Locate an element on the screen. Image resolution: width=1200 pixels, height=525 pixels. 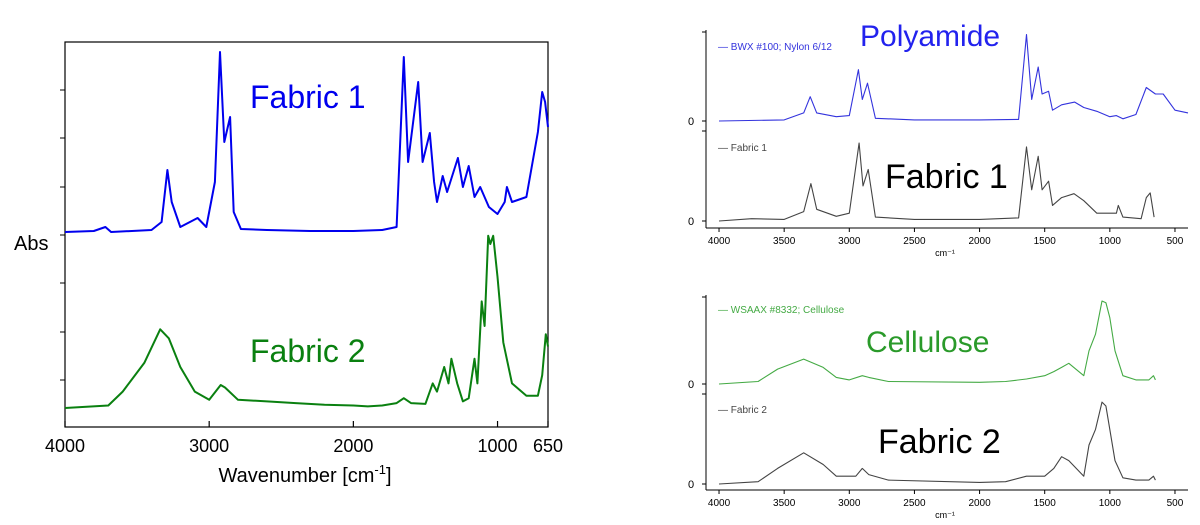
rt-title: Polyamide is located at coordinates (930, 36).